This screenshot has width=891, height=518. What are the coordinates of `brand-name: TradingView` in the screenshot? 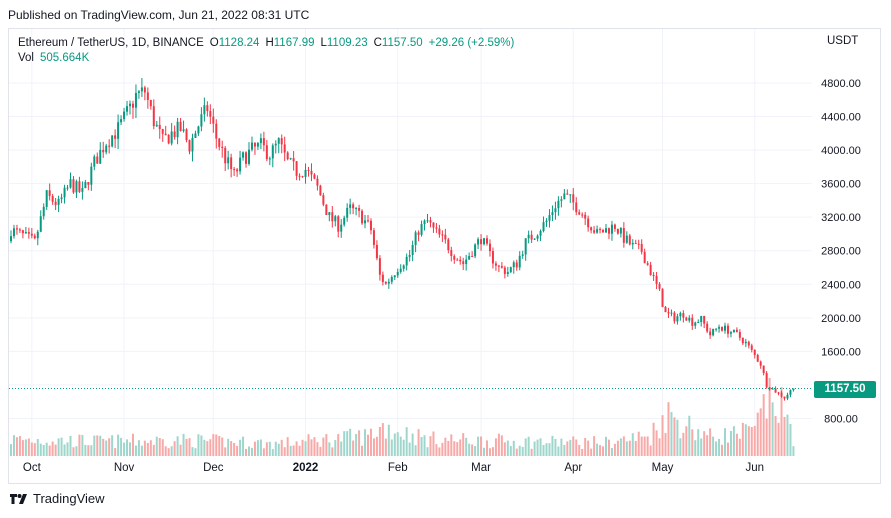 It's located at (69, 498).